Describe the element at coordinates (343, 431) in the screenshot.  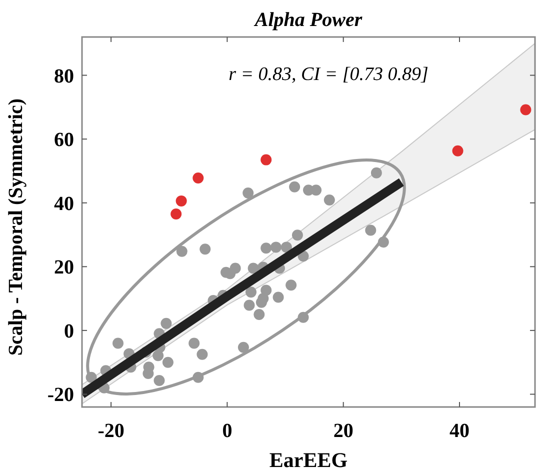
I see `x-tick-label: 20` at that location.